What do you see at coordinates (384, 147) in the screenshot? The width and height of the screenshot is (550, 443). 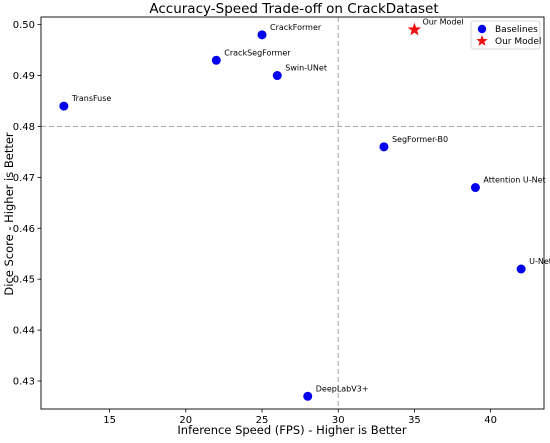 I see `data-point-segformer-b0` at bounding box center [384, 147].